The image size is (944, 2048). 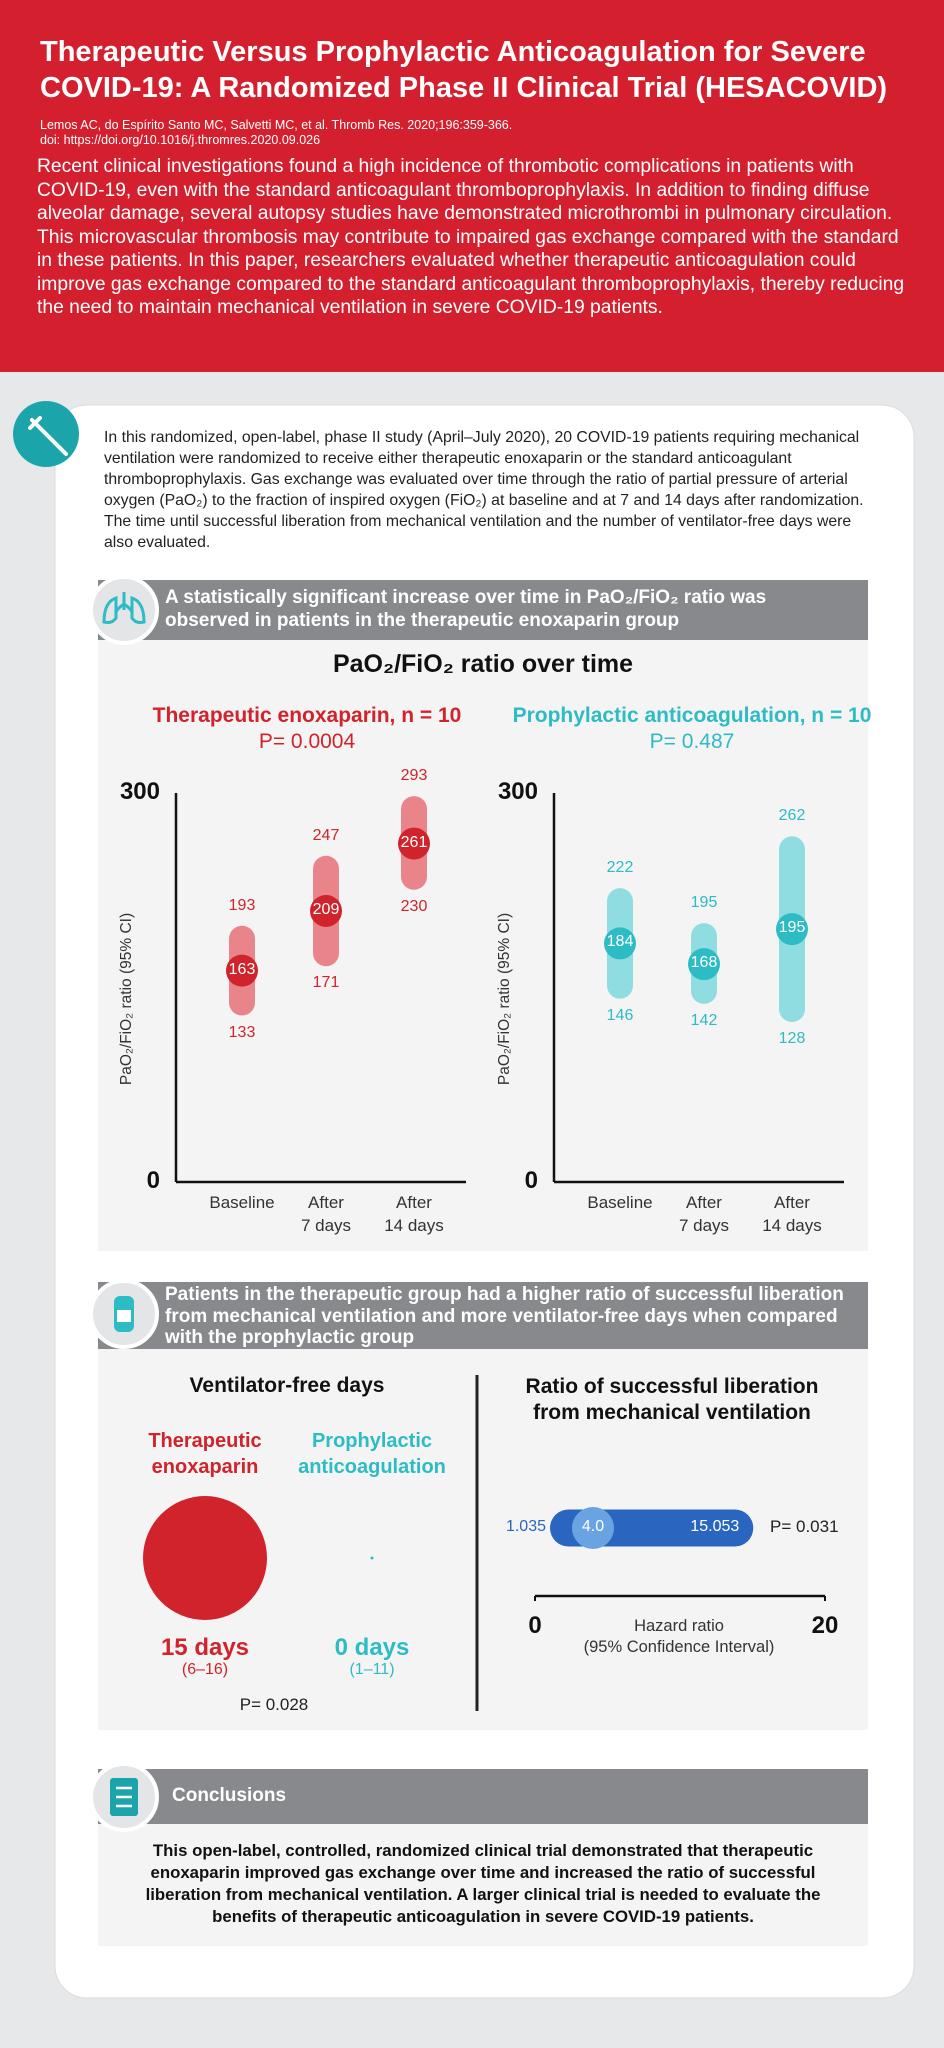 I want to click on upper-label: 195, so click(x=704, y=903).